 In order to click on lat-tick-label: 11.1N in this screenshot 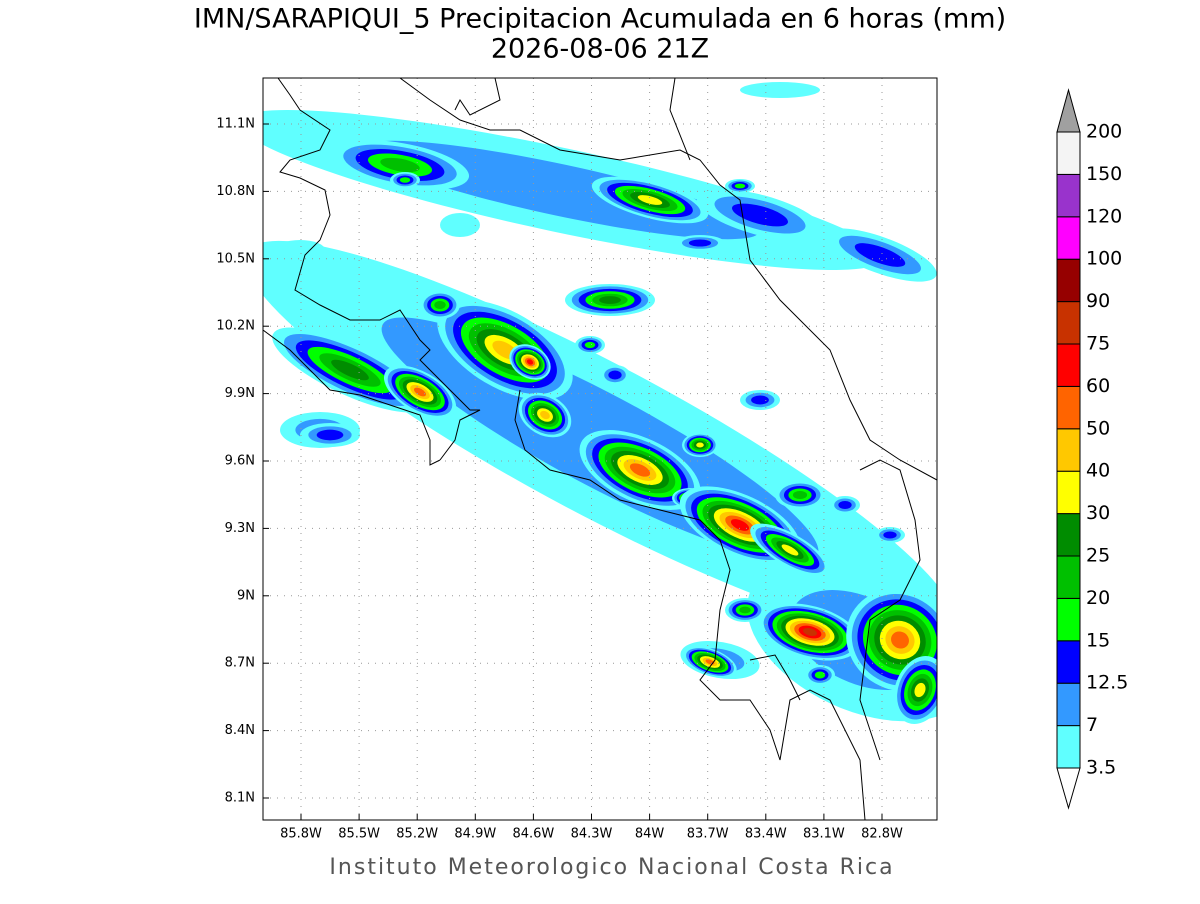, I will do `click(235, 124)`.